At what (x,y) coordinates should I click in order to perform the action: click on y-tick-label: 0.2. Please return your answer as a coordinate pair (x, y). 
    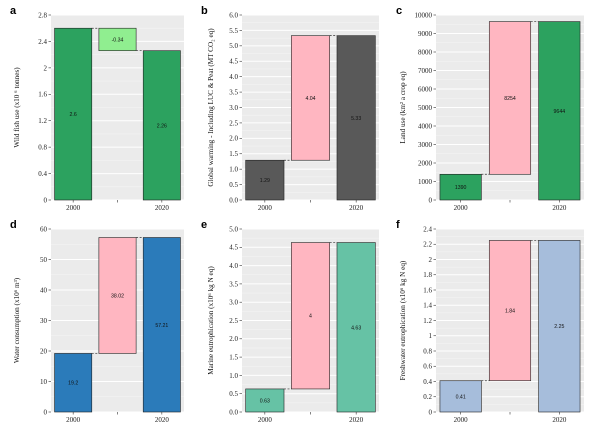
    Looking at the image, I should click on (427, 397).